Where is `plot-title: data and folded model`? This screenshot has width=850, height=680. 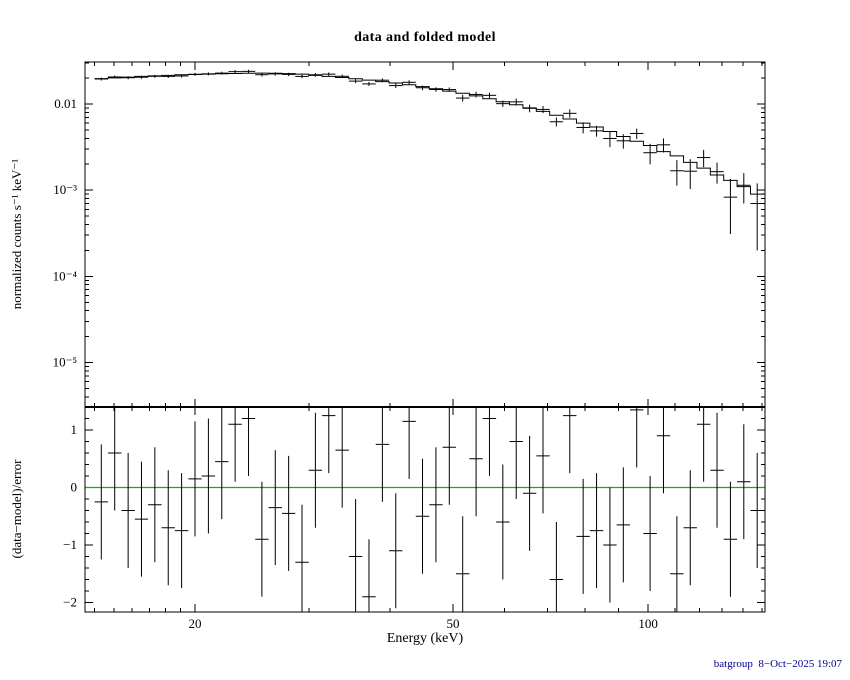
plot-title: data and folded model is located at coordinates (425, 37).